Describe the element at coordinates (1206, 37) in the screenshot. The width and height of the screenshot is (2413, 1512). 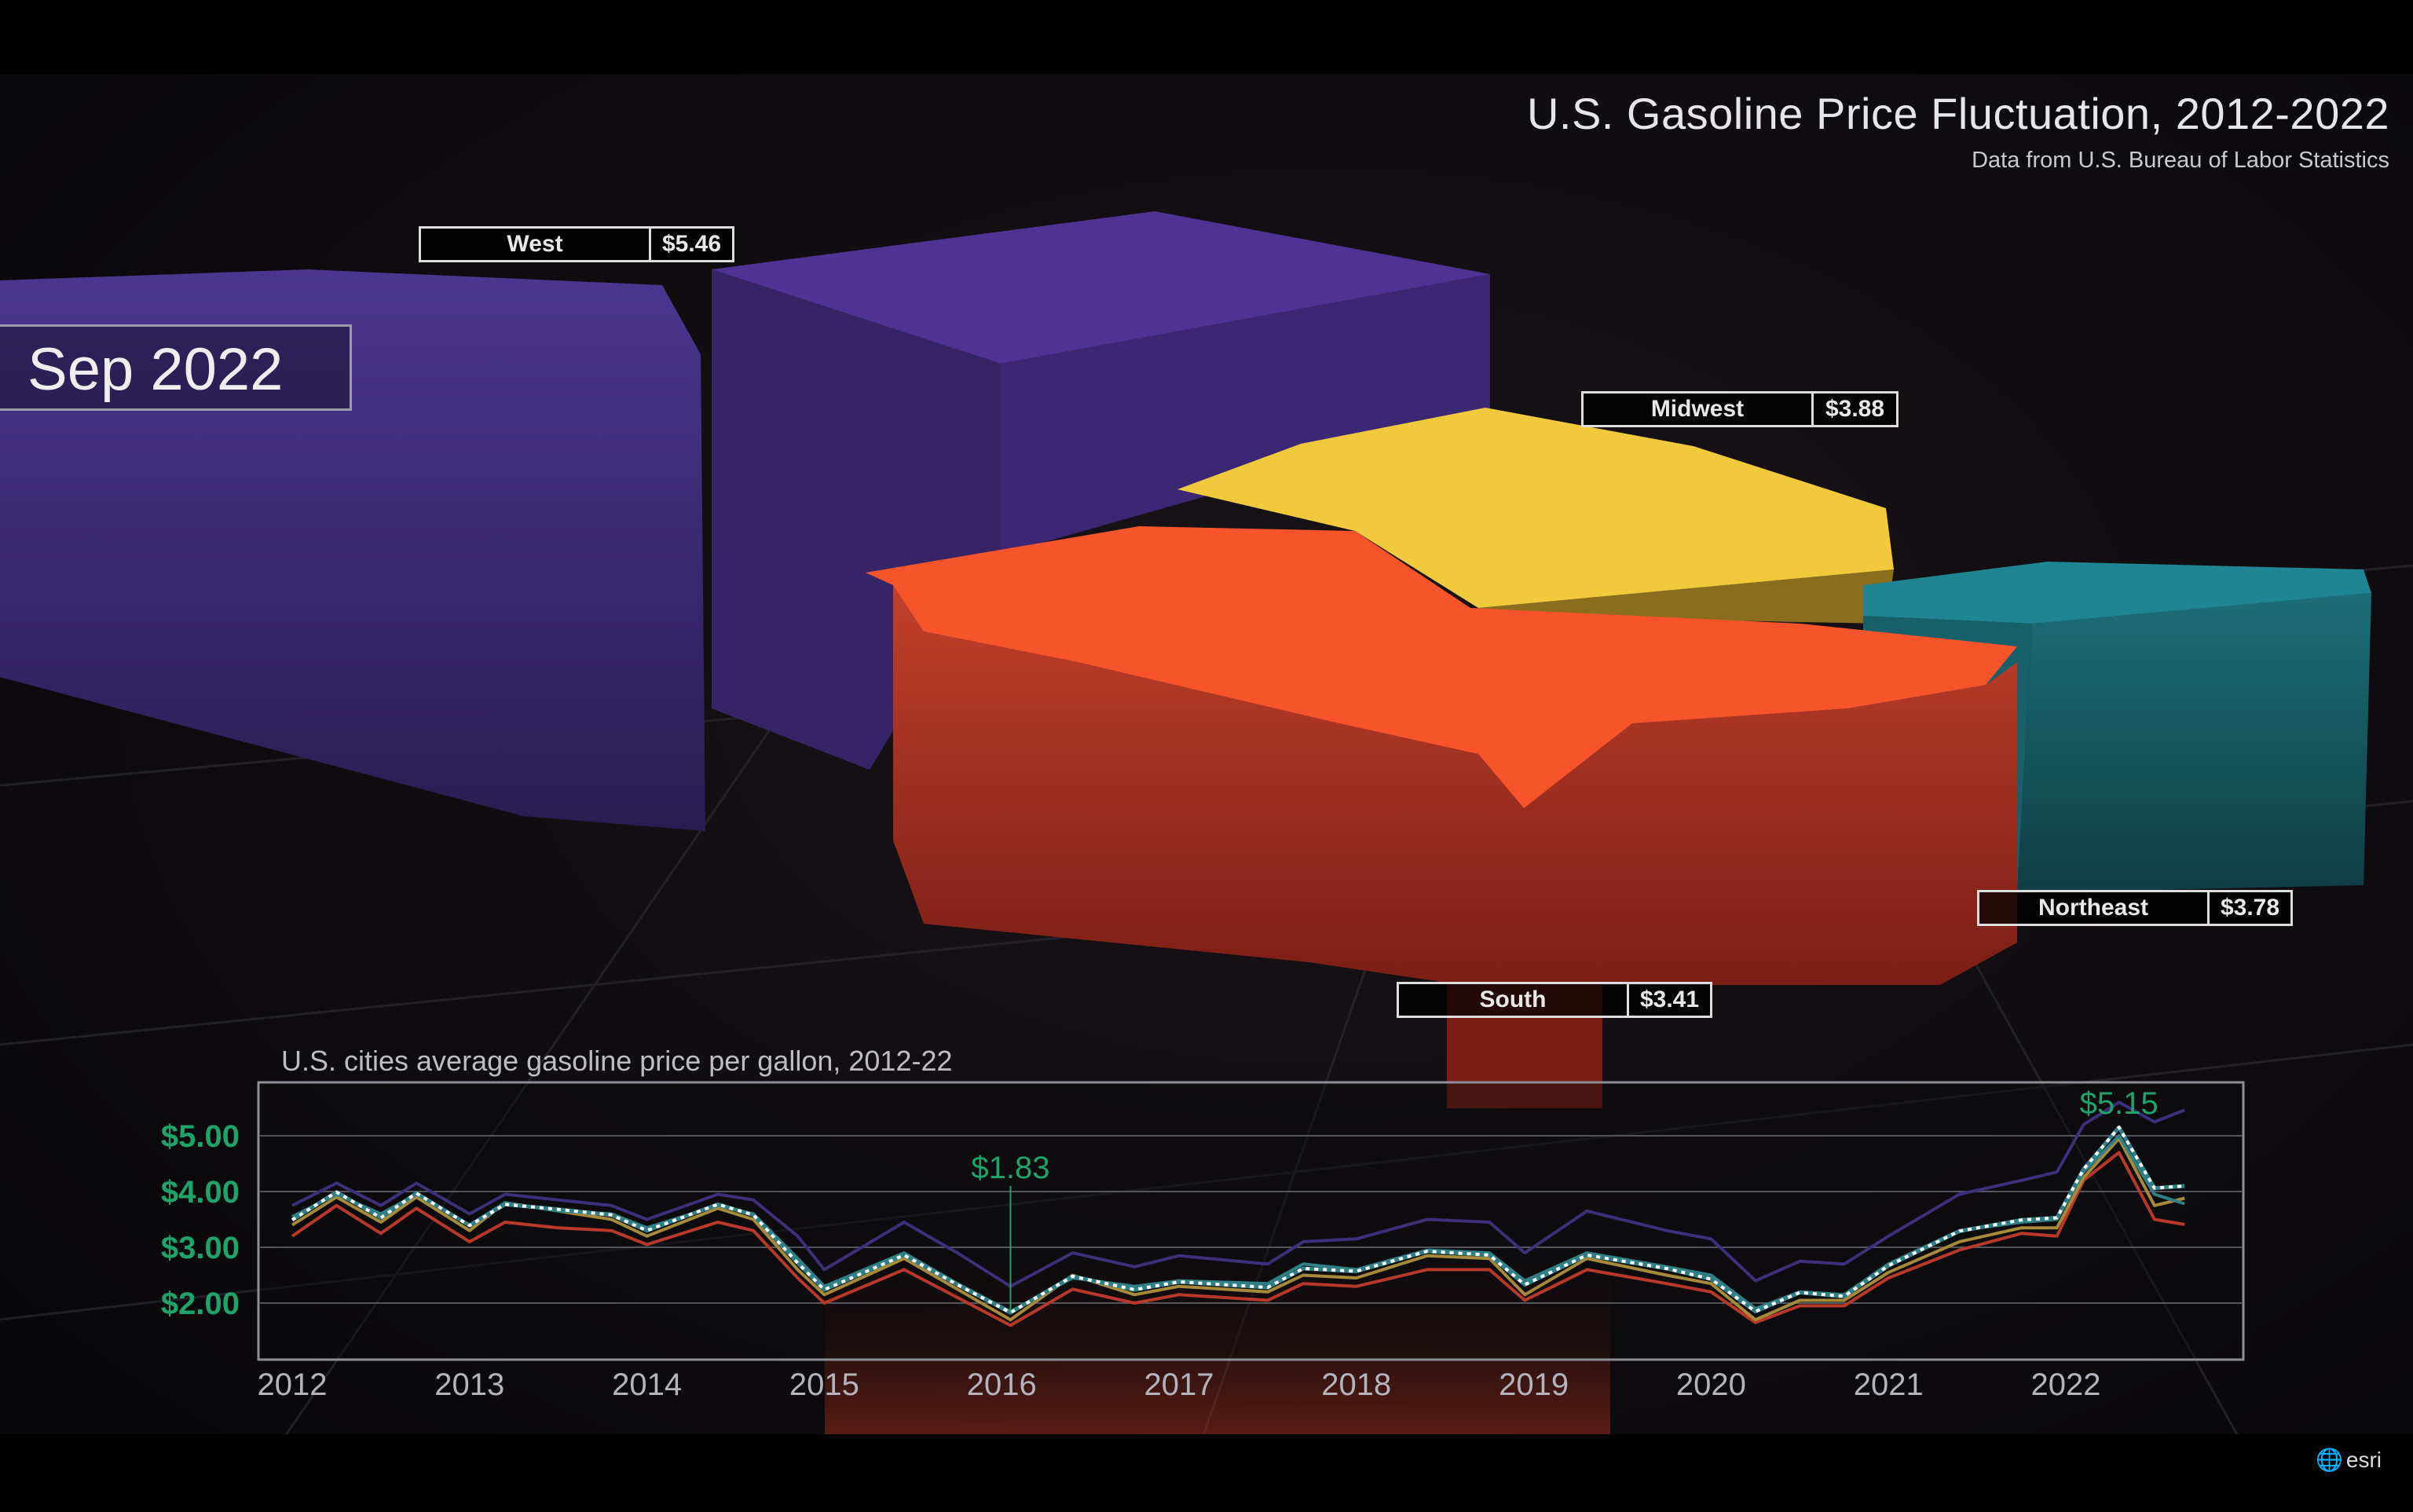
I see `letterbox-top` at that location.